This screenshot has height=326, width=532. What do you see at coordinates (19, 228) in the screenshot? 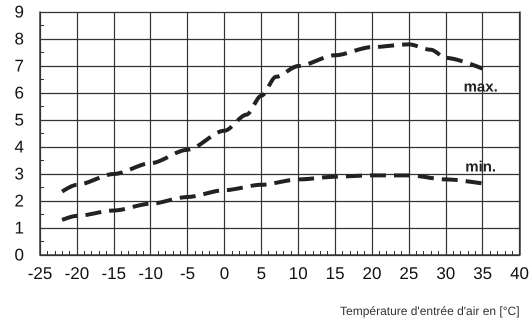
I see `y-tick-label: 1` at bounding box center [19, 228].